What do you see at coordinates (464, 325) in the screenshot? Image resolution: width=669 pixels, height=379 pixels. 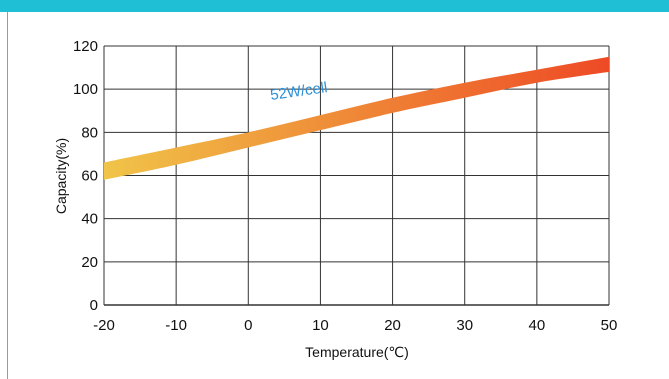 I see `x-tick-label: 30` at bounding box center [464, 325].